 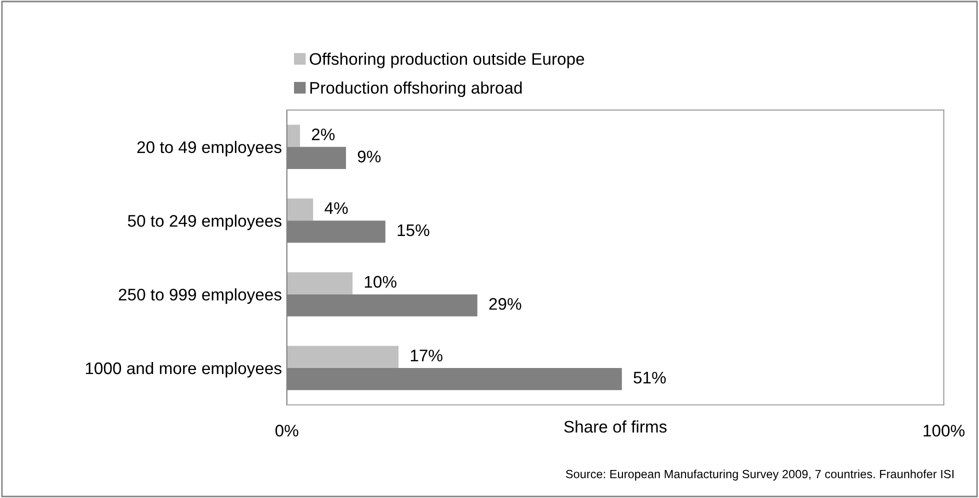 What do you see at coordinates (323, 134) in the screenshot?
I see `data-label: 2%` at bounding box center [323, 134].